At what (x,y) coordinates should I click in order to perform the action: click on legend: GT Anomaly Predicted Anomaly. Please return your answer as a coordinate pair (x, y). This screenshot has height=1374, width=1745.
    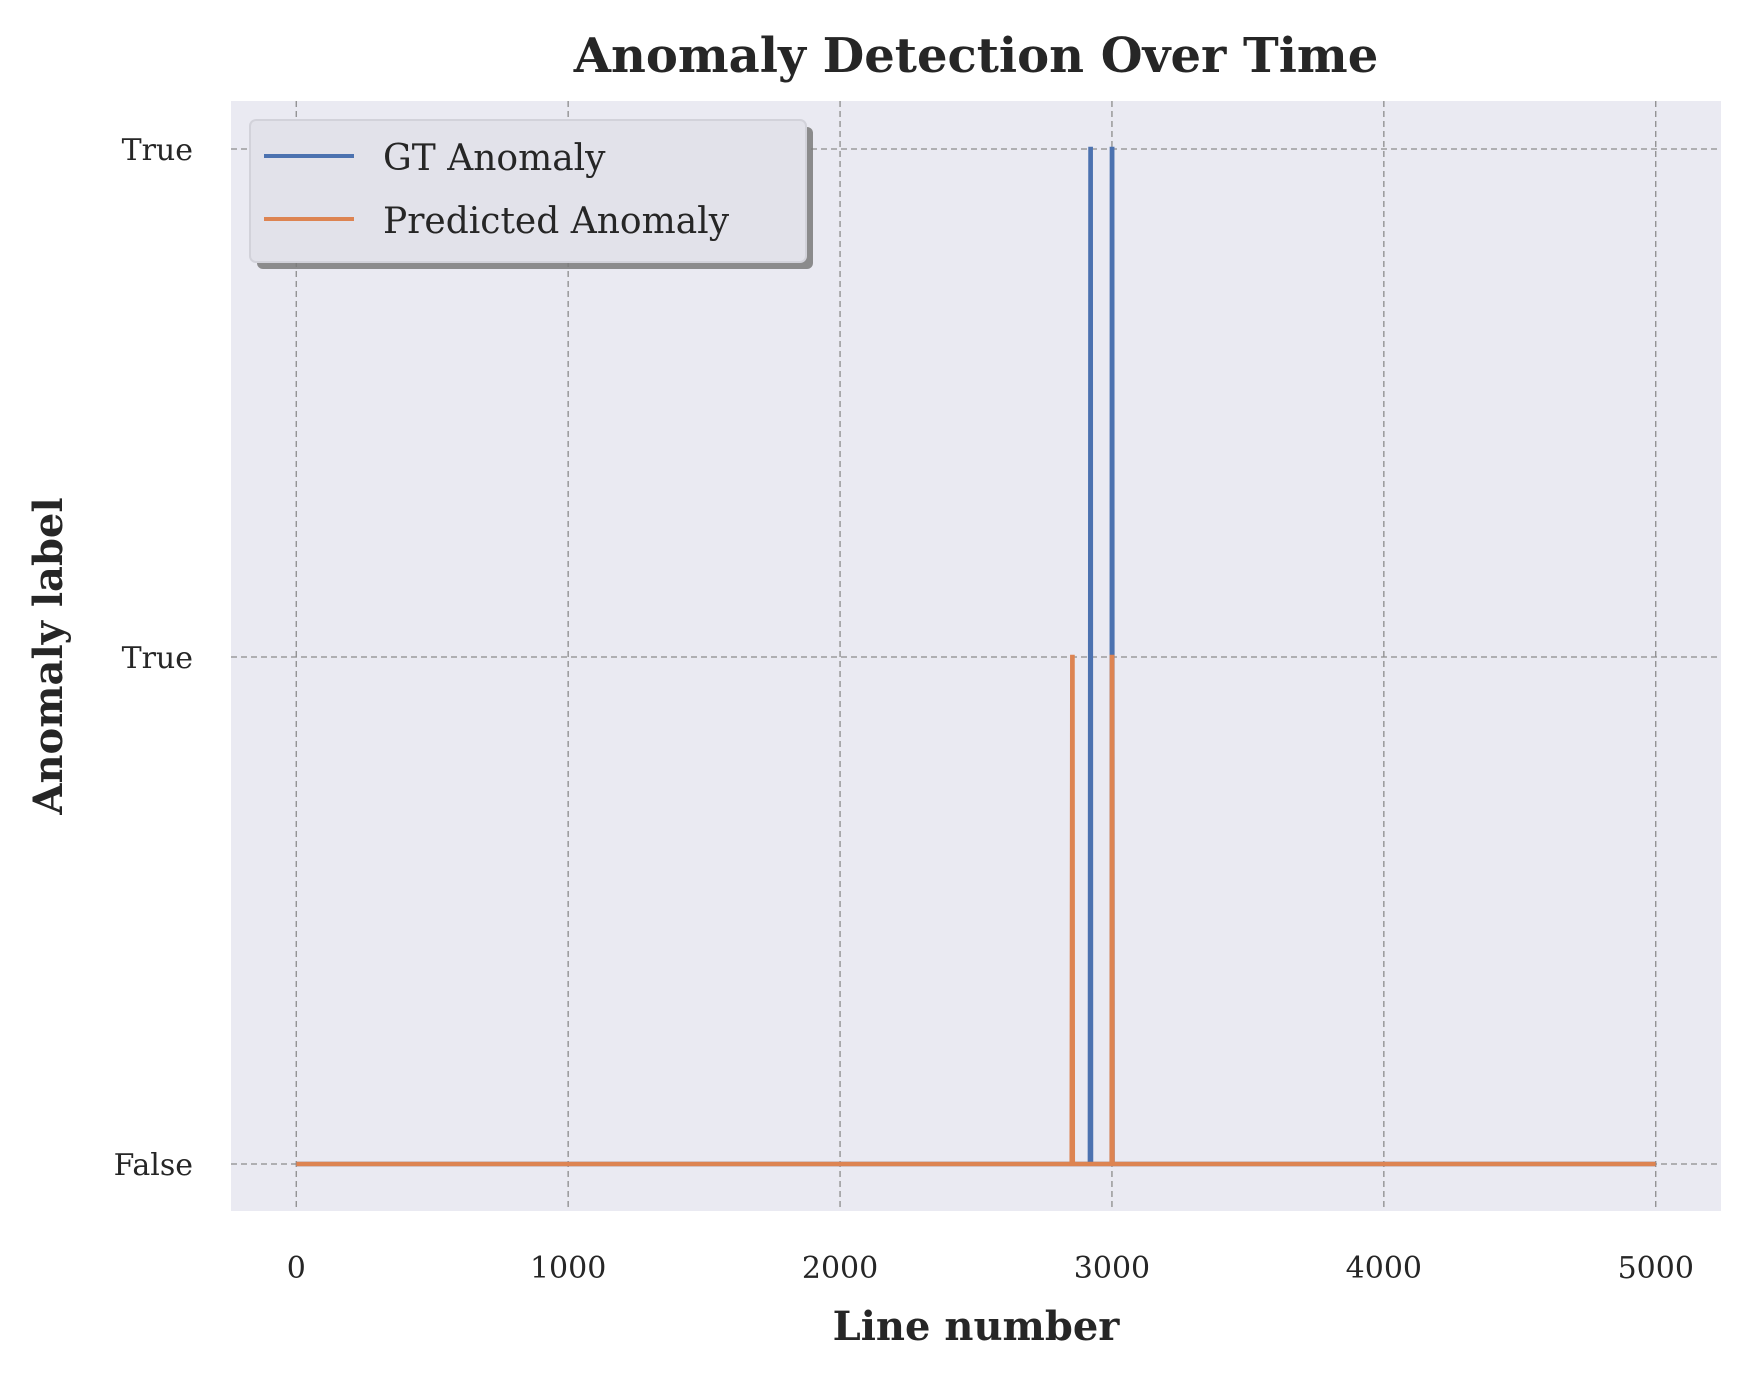
    Looking at the image, I should click on (531, 194).